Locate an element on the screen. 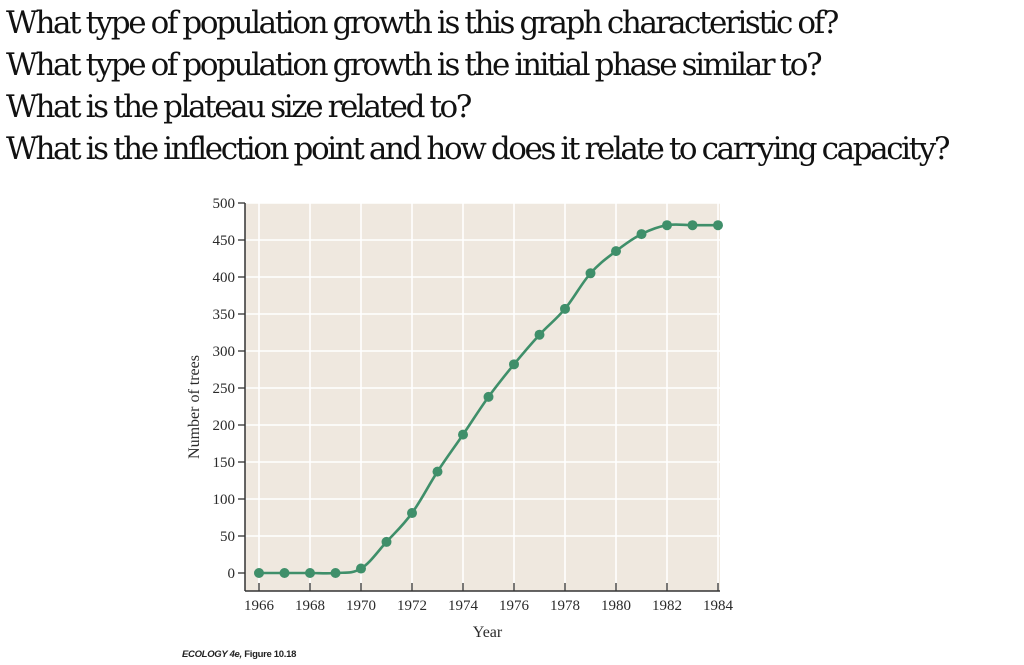  y-tick-label: 250 is located at coordinates (224, 389).